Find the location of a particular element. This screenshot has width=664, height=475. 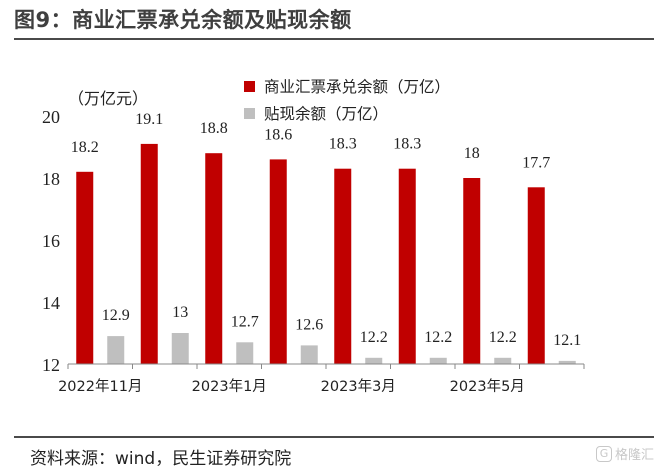

watermark: G 格隆汇 is located at coordinates (624, 453).